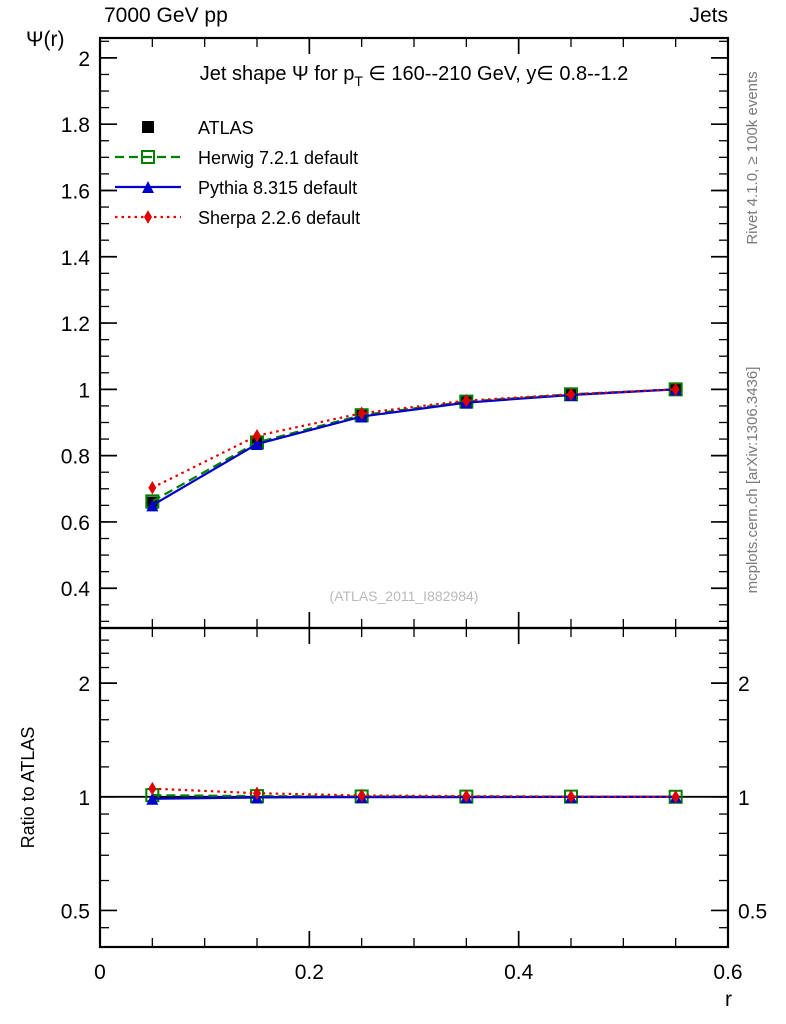  Describe the element at coordinates (728, 999) in the screenshot. I see `x-axis-title: r` at that location.